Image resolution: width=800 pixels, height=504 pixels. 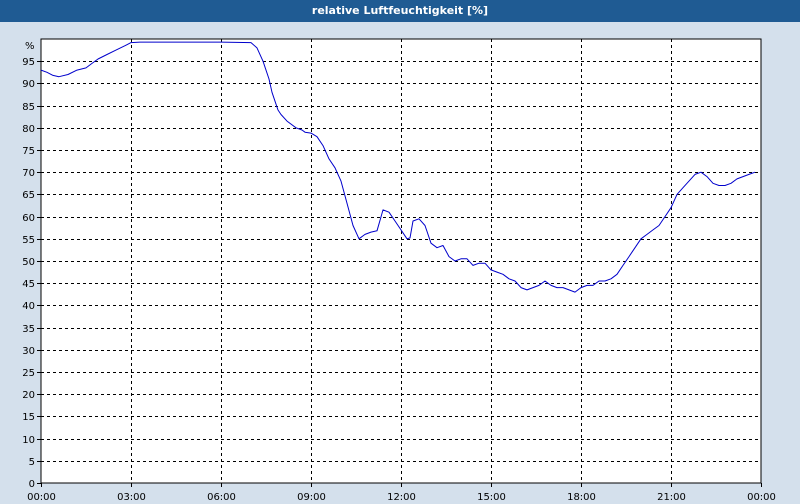 What do you see at coordinates (28, 262) in the screenshot?
I see `y-tick-label: 50` at bounding box center [28, 262].